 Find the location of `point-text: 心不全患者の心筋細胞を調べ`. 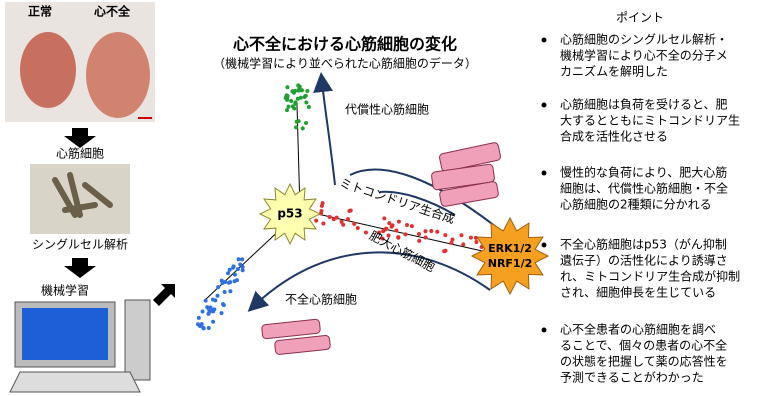

point-text: 心不全患者の心筋細胞を調べ is located at coordinates (638, 329).